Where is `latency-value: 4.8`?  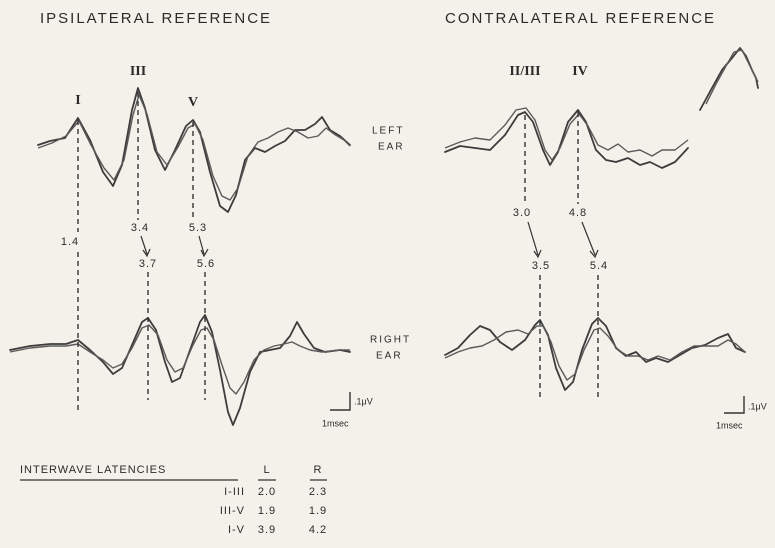 latency-value: 4.8 is located at coordinates (578, 213).